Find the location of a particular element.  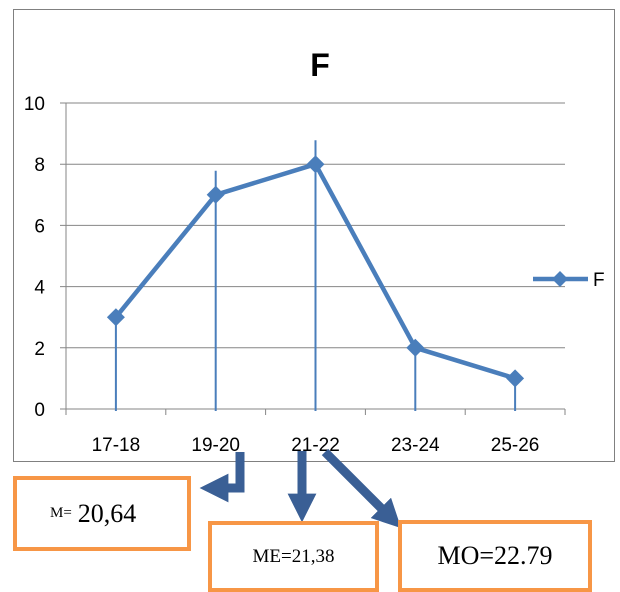

x-tick-label: 23-24 is located at coordinates (415, 445).